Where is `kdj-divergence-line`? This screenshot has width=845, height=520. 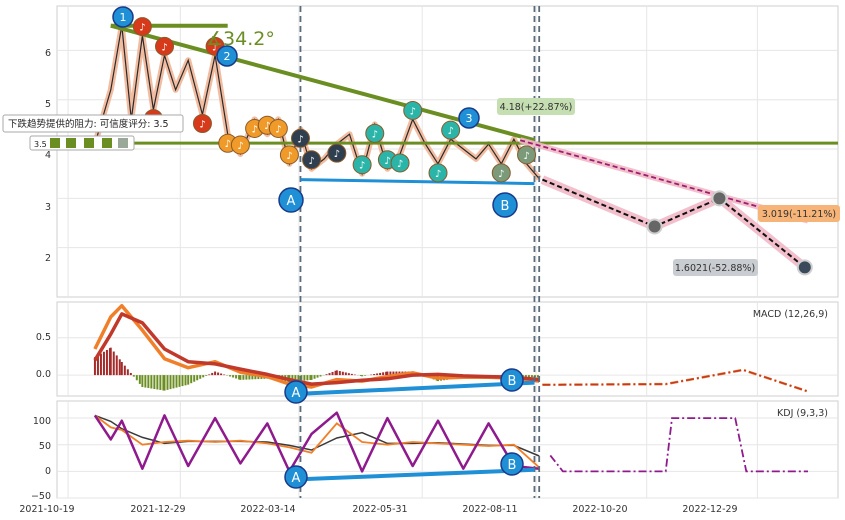 kdj-divergence-line is located at coordinates (417, 474).